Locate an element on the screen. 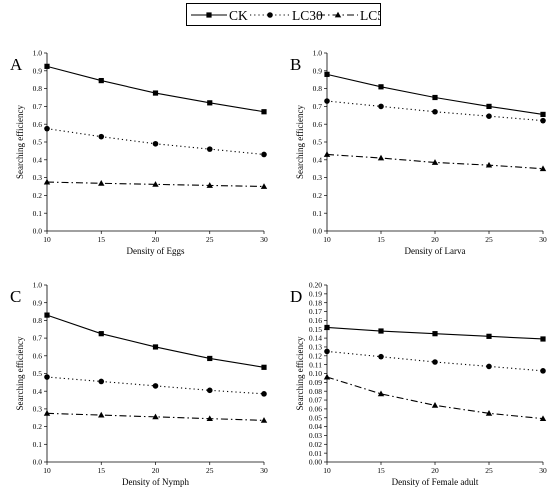 The height and width of the screenshot is (490, 550). y-tick-label: 0.09 is located at coordinates (315, 382).